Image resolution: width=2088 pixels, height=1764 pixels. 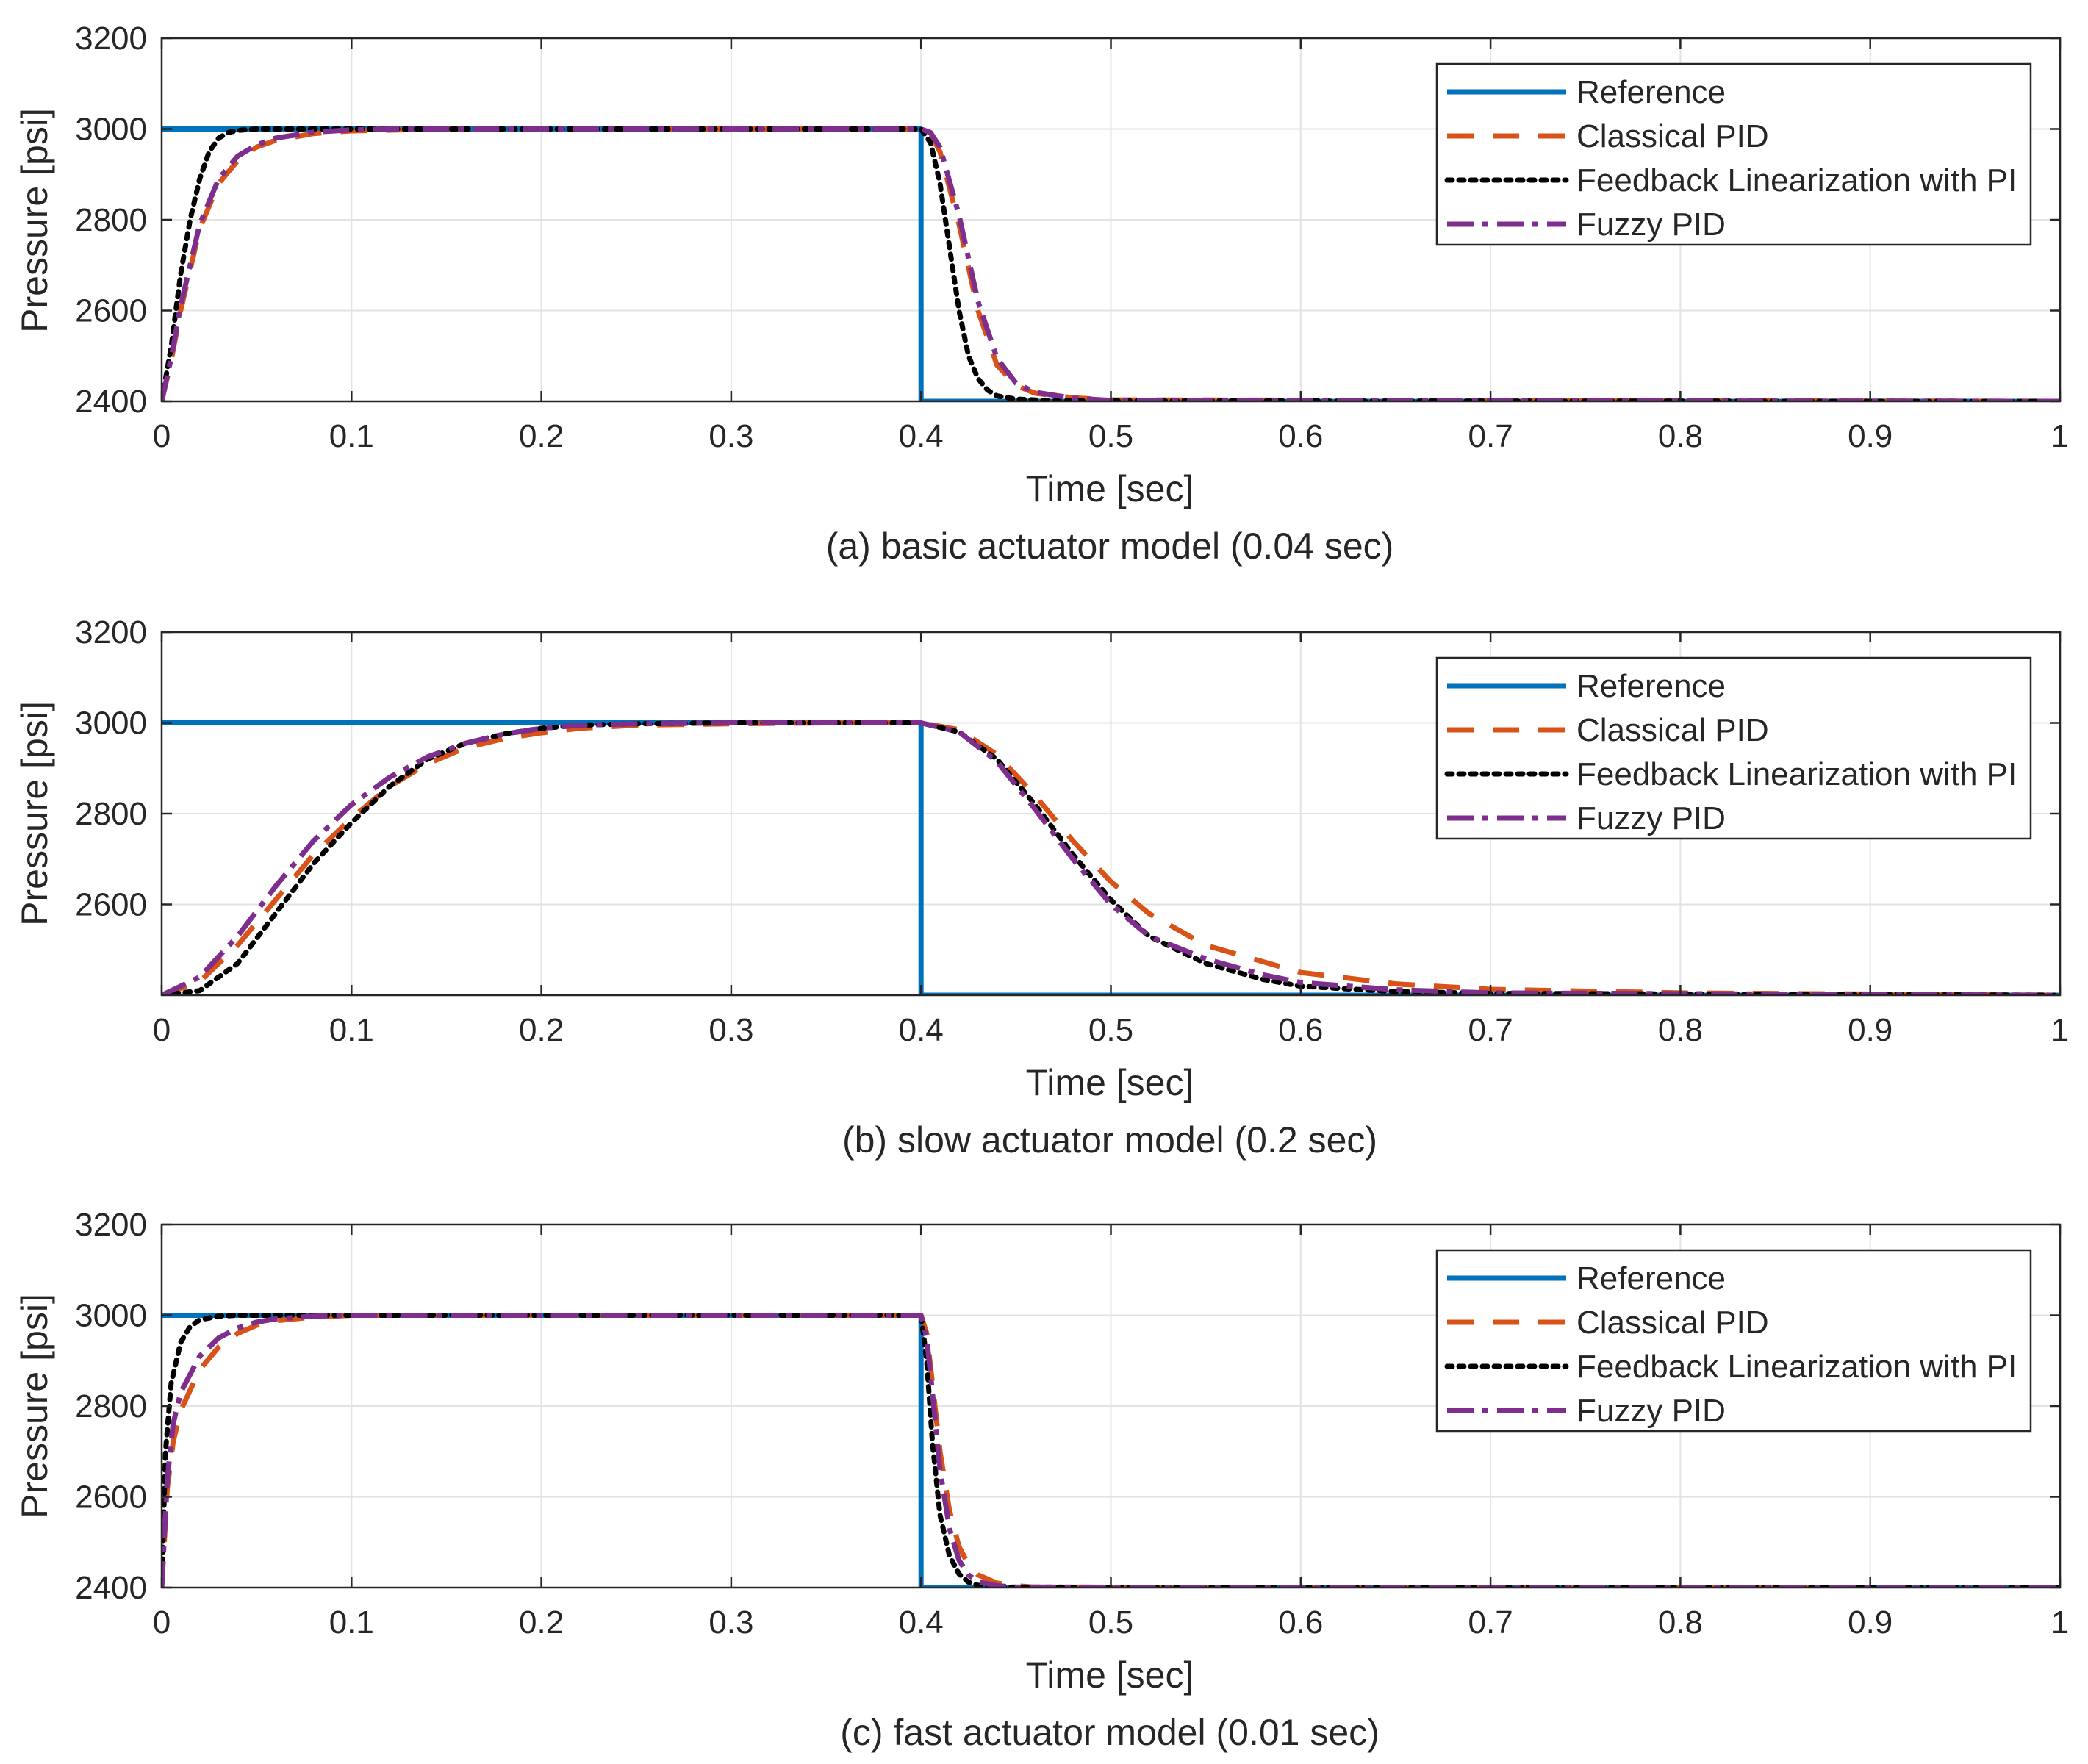 What do you see at coordinates (1110, 1732) in the screenshot?
I see `subplot-caption: (c) fast actuator model (0.01 sec)` at bounding box center [1110, 1732].